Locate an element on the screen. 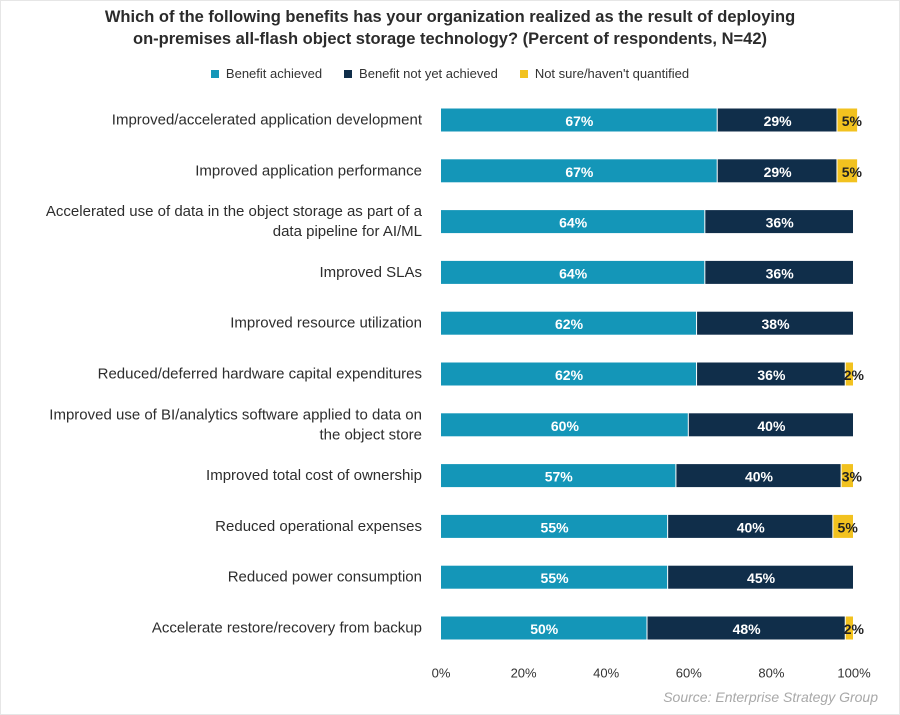 This screenshot has height=715, width=900. legend-item-not-sure: Not sure/haven't quantified is located at coordinates (604, 73).